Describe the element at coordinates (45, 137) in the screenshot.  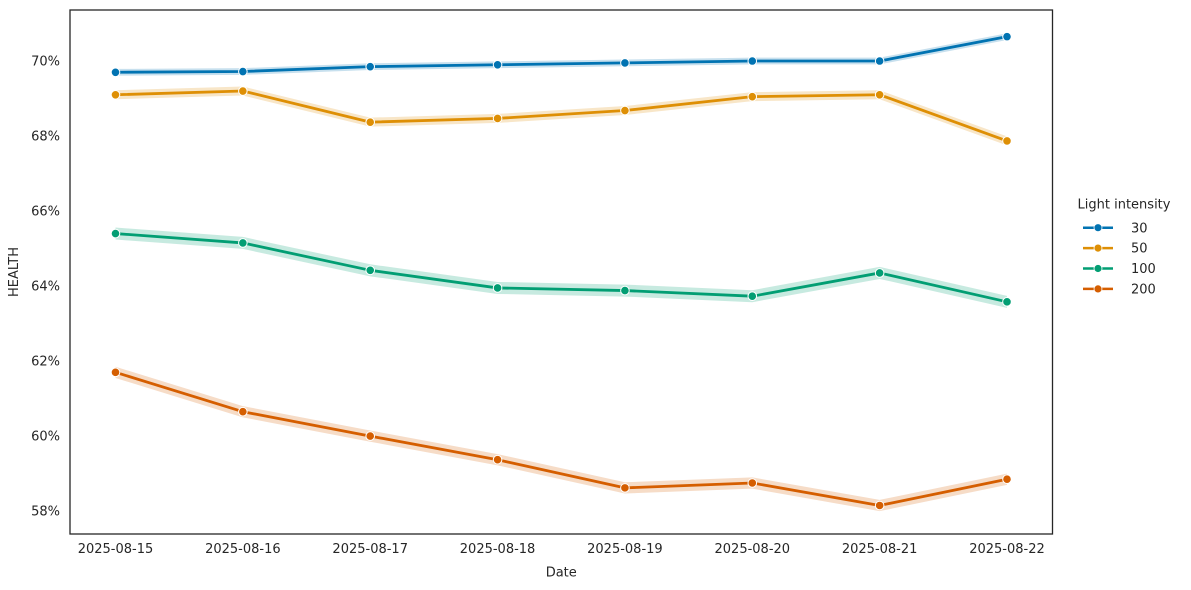
I see `y-tick-label: 68%` at that location.